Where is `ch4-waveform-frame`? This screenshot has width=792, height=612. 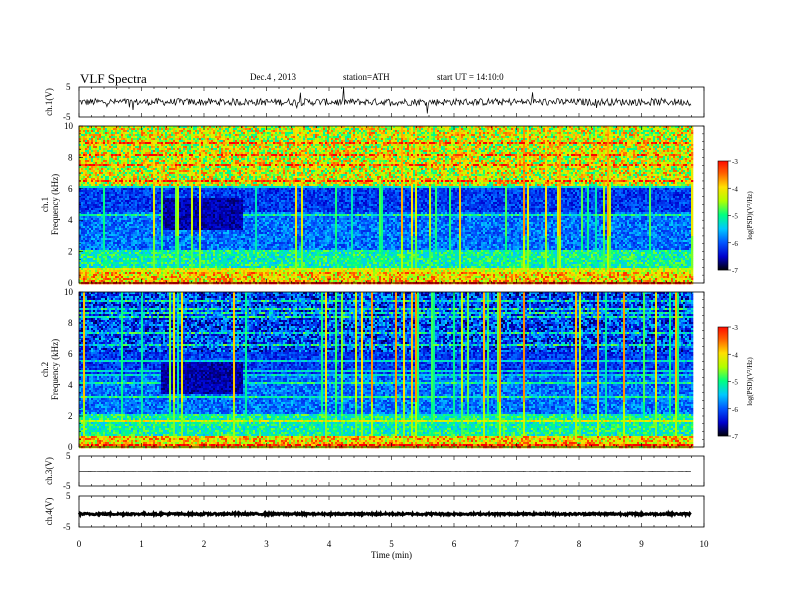
ch4-waveform-frame is located at coordinates (391, 511).